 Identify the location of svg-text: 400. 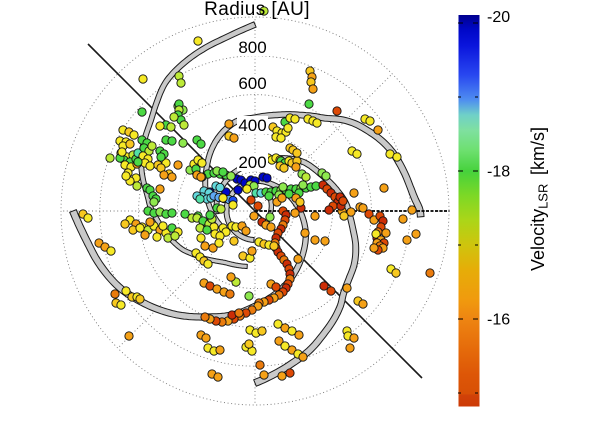
(252, 125).